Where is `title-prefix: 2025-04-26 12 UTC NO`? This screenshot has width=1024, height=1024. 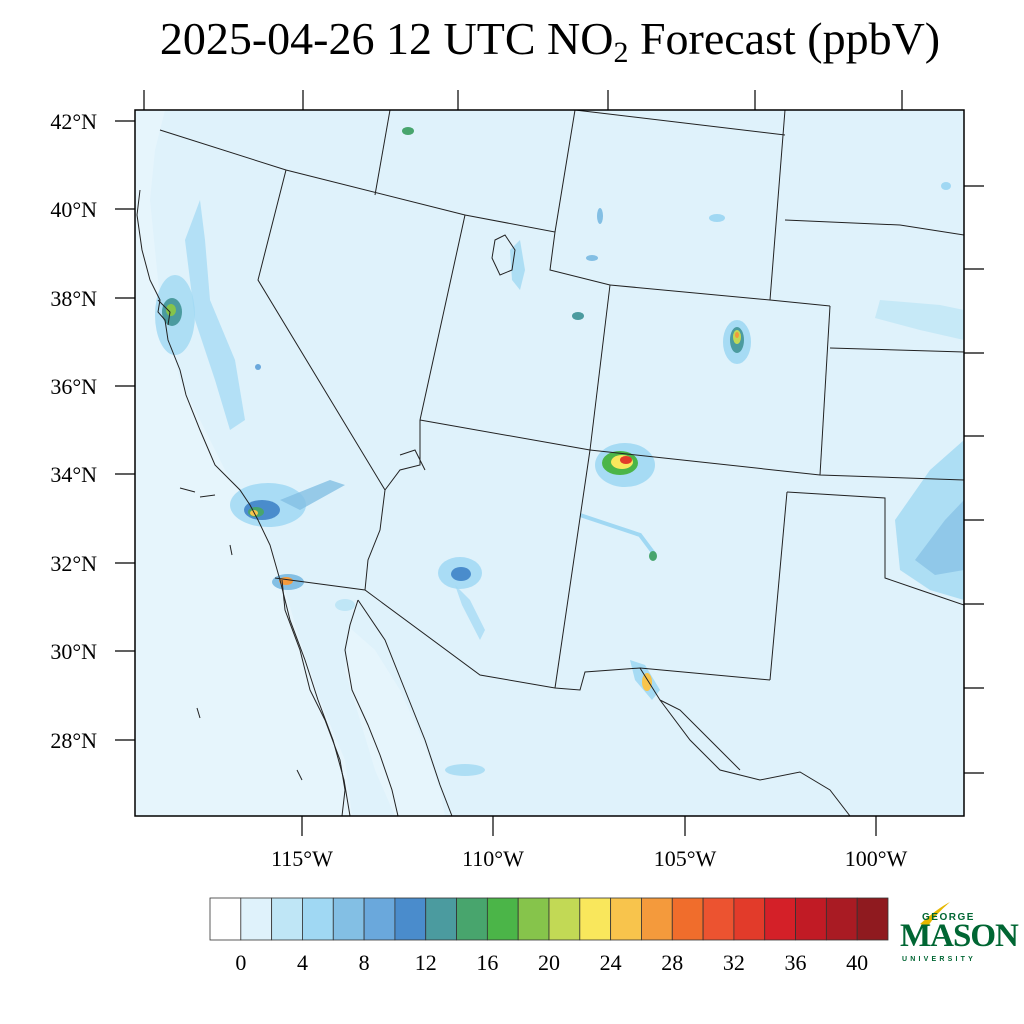 title-prefix: 2025-04-26 12 UTC NO is located at coordinates (386, 38).